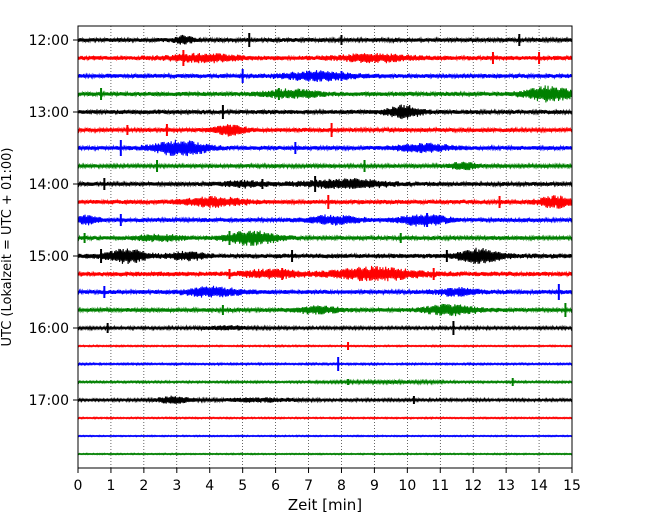  Describe the element at coordinates (49, 113) in the screenshot. I see `y-tick-label: 13:00` at that location.